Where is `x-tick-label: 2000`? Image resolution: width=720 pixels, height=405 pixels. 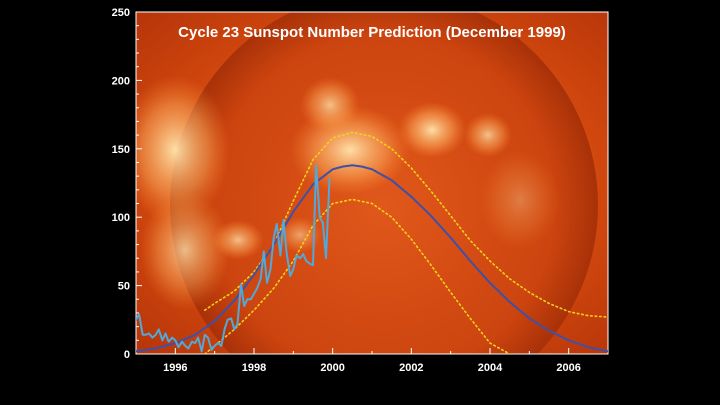 x-tick-label: 2000 is located at coordinates (332, 368).